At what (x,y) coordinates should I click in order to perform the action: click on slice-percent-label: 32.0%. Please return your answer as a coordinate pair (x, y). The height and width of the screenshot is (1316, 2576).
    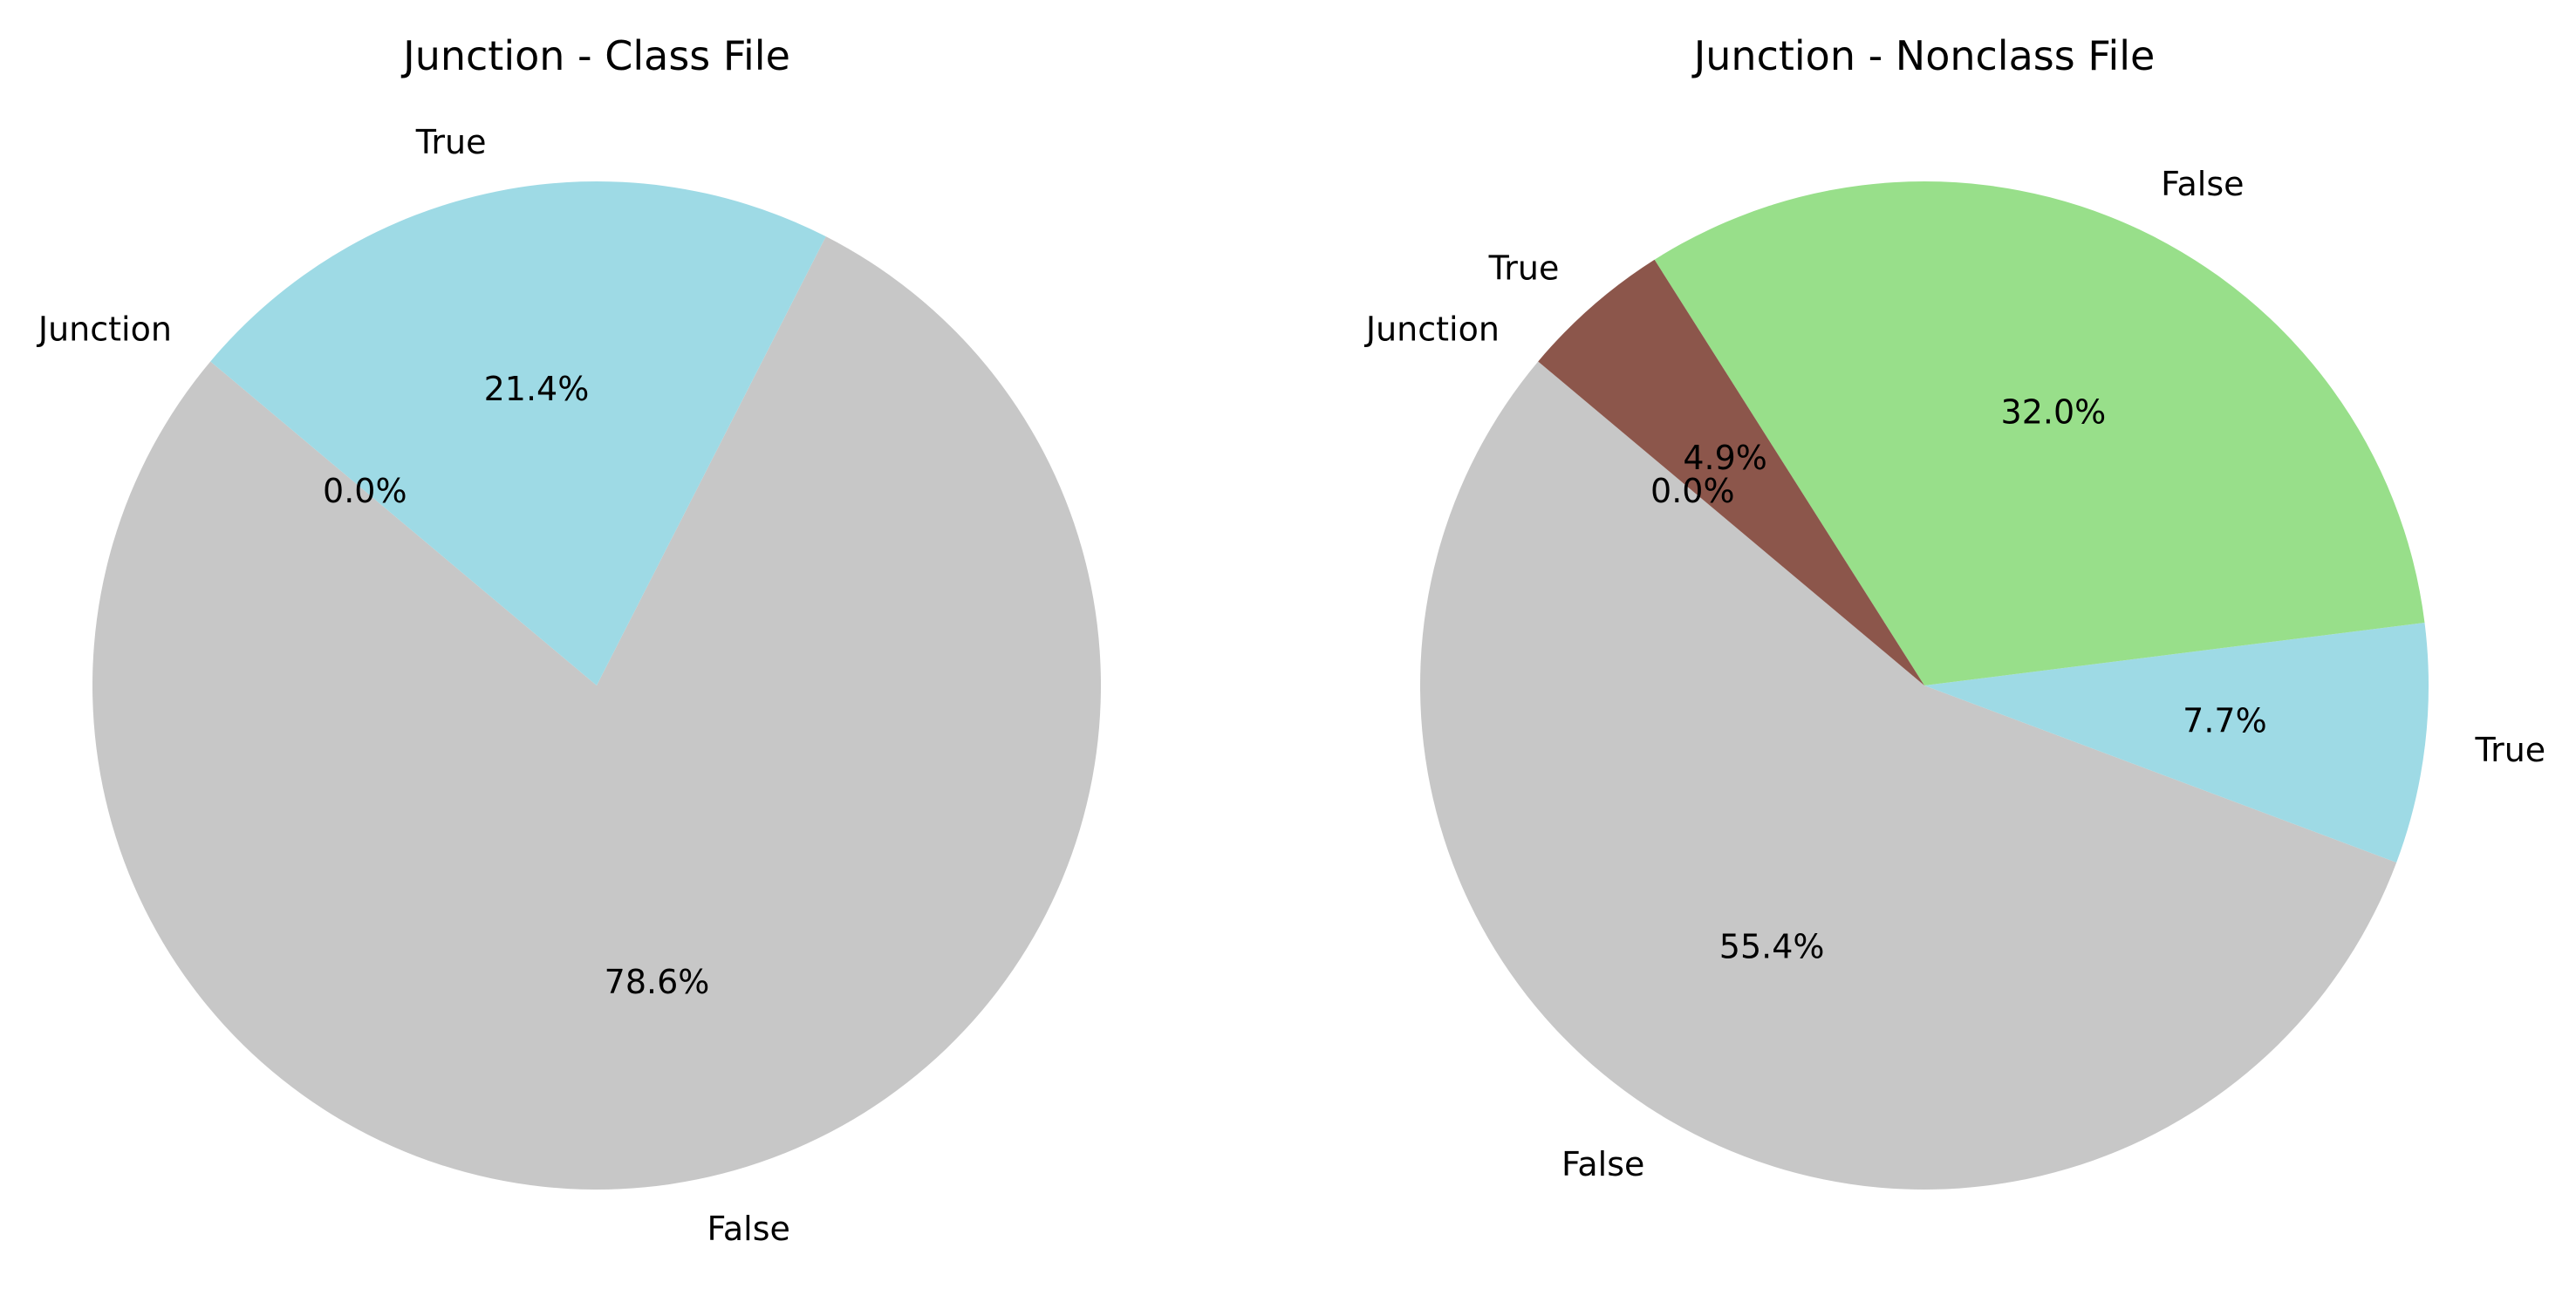
    Looking at the image, I should click on (2054, 411).